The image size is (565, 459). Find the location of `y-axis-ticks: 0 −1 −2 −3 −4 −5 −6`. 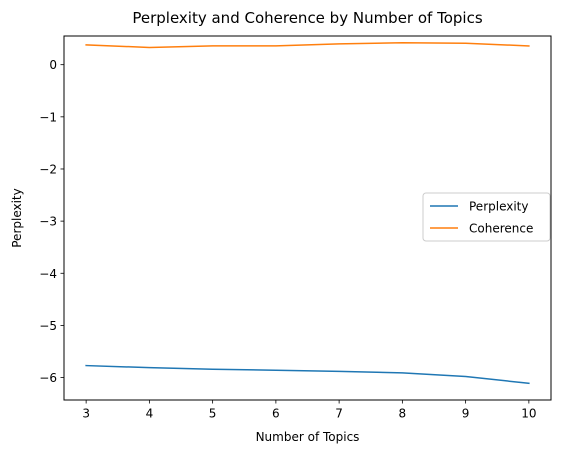

y-axis-ticks: 0 −1 −2 −3 −4 −5 −6 is located at coordinates (51, 221).